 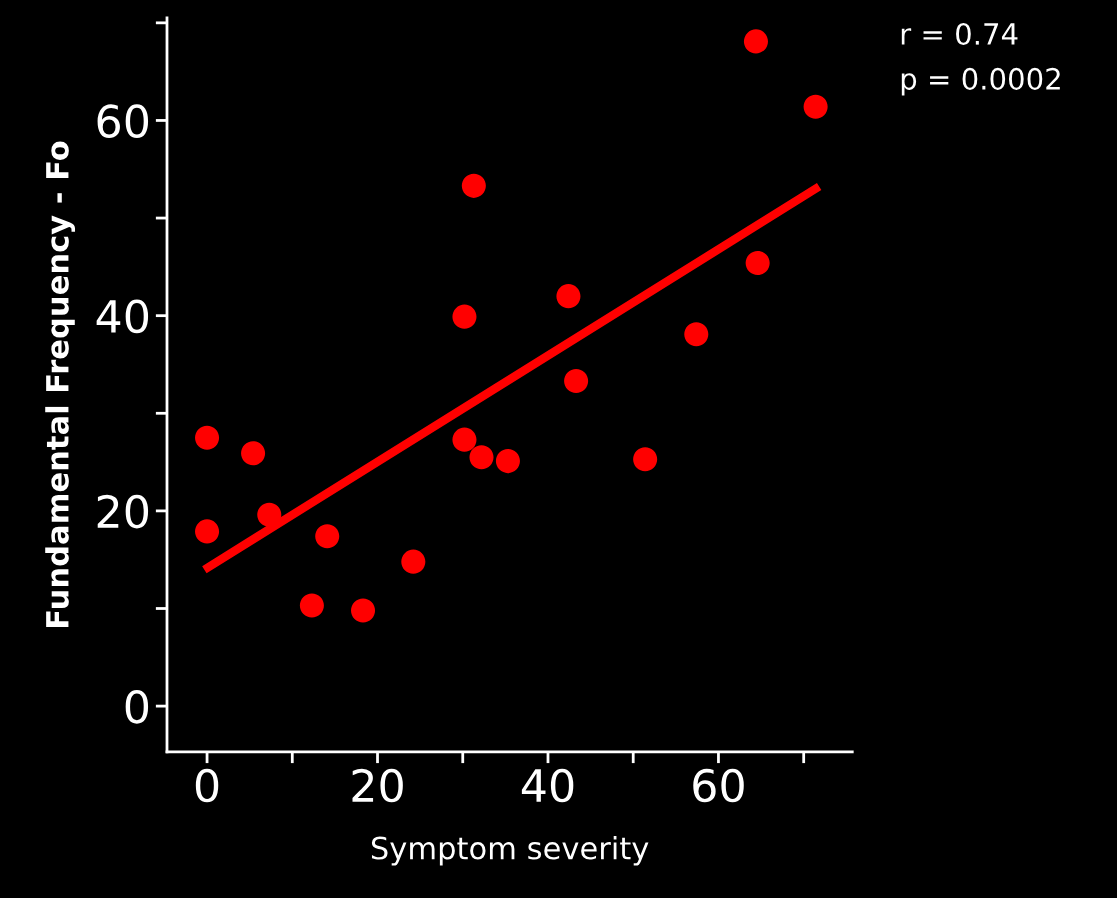 What do you see at coordinates (137, 707) in the screenshot?
I see `y-tick-label: 0` at bounding box center [137, 707].